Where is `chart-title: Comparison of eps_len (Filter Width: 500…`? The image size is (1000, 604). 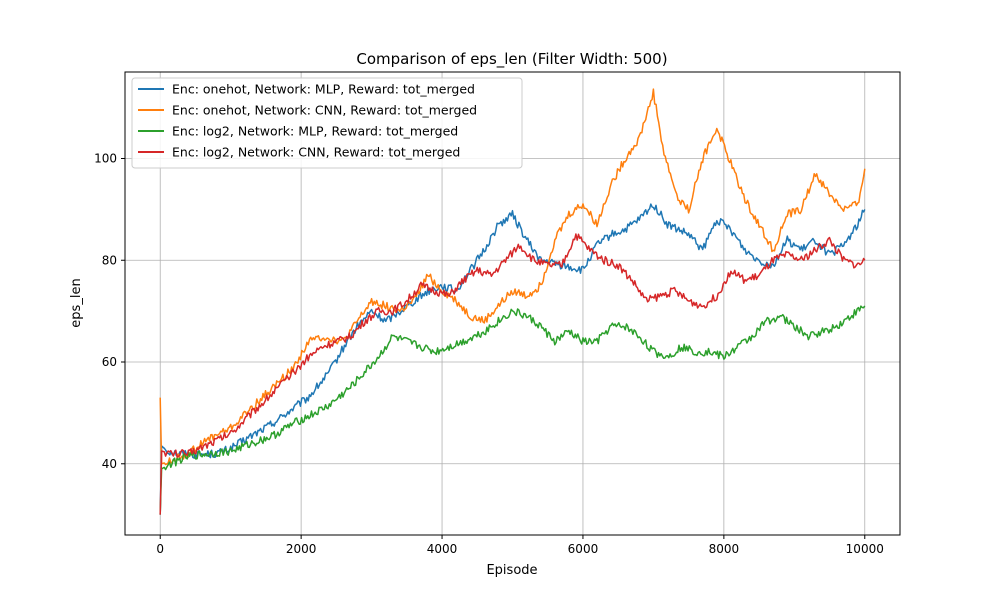
chart-title: Comparison of eps_len (Filter Width: 500… is located at coordinates (511, 59).